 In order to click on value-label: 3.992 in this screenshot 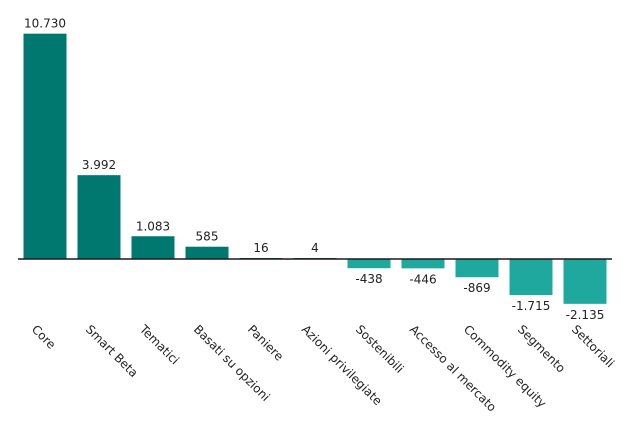, I will do `click(99, 165)`.